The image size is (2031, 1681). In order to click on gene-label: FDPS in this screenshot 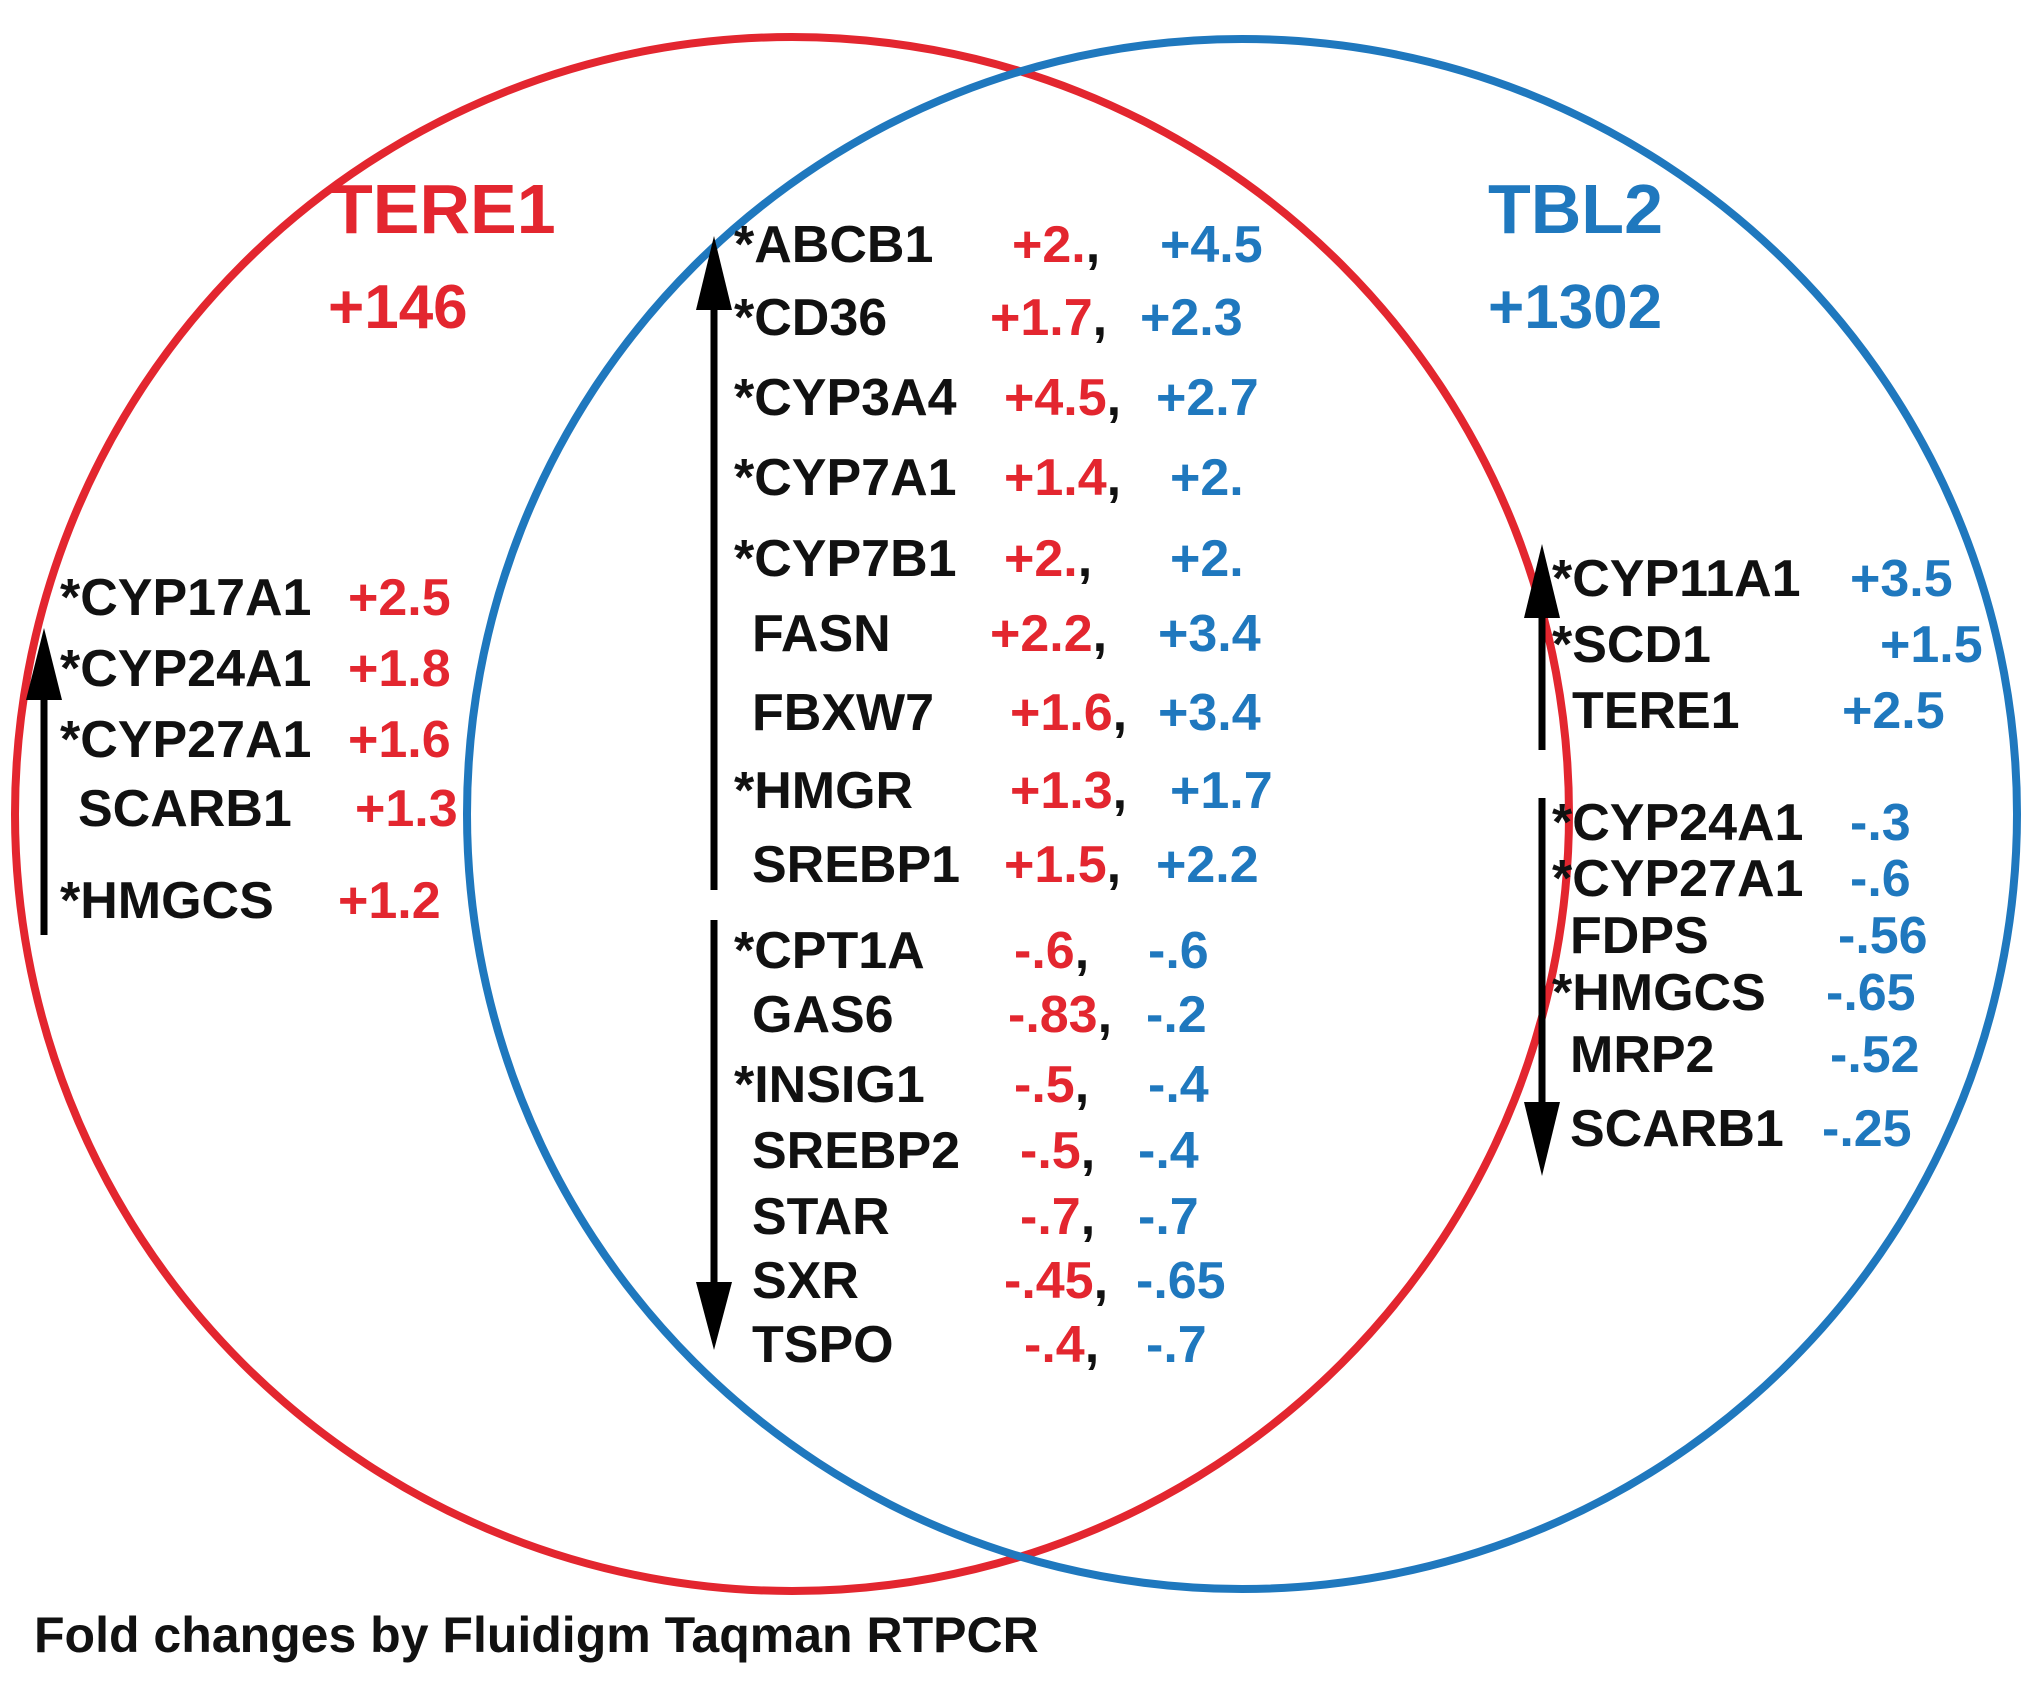, I will do `click(1639, 936)`.